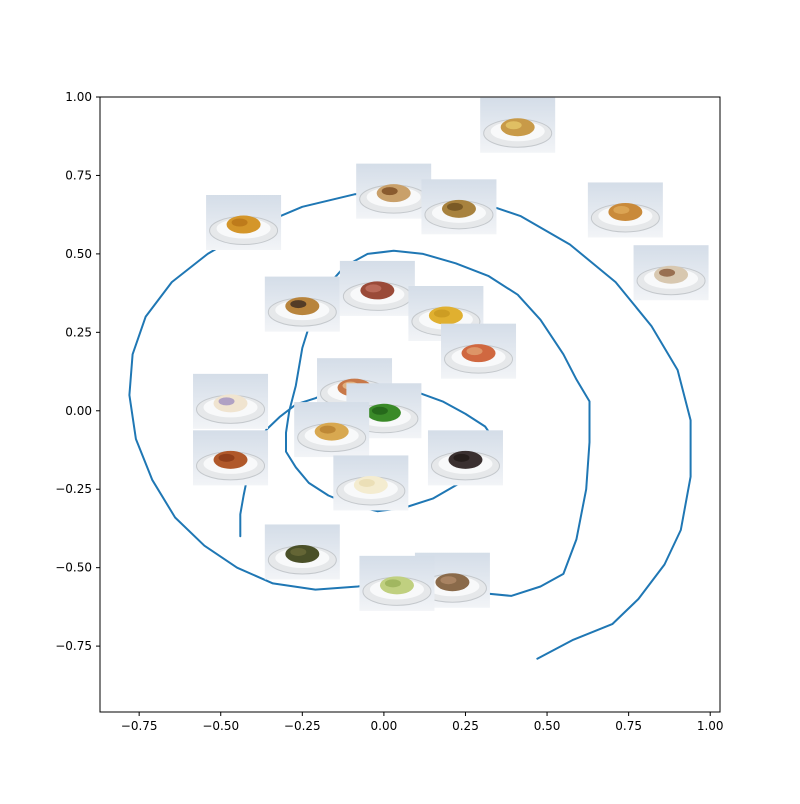 Image resolution: width=800 pixels, height=804 pixels. Describe the element at coordinates (78, 175) in the screenshot. I see `y-tick-label: 0.75` at that location.